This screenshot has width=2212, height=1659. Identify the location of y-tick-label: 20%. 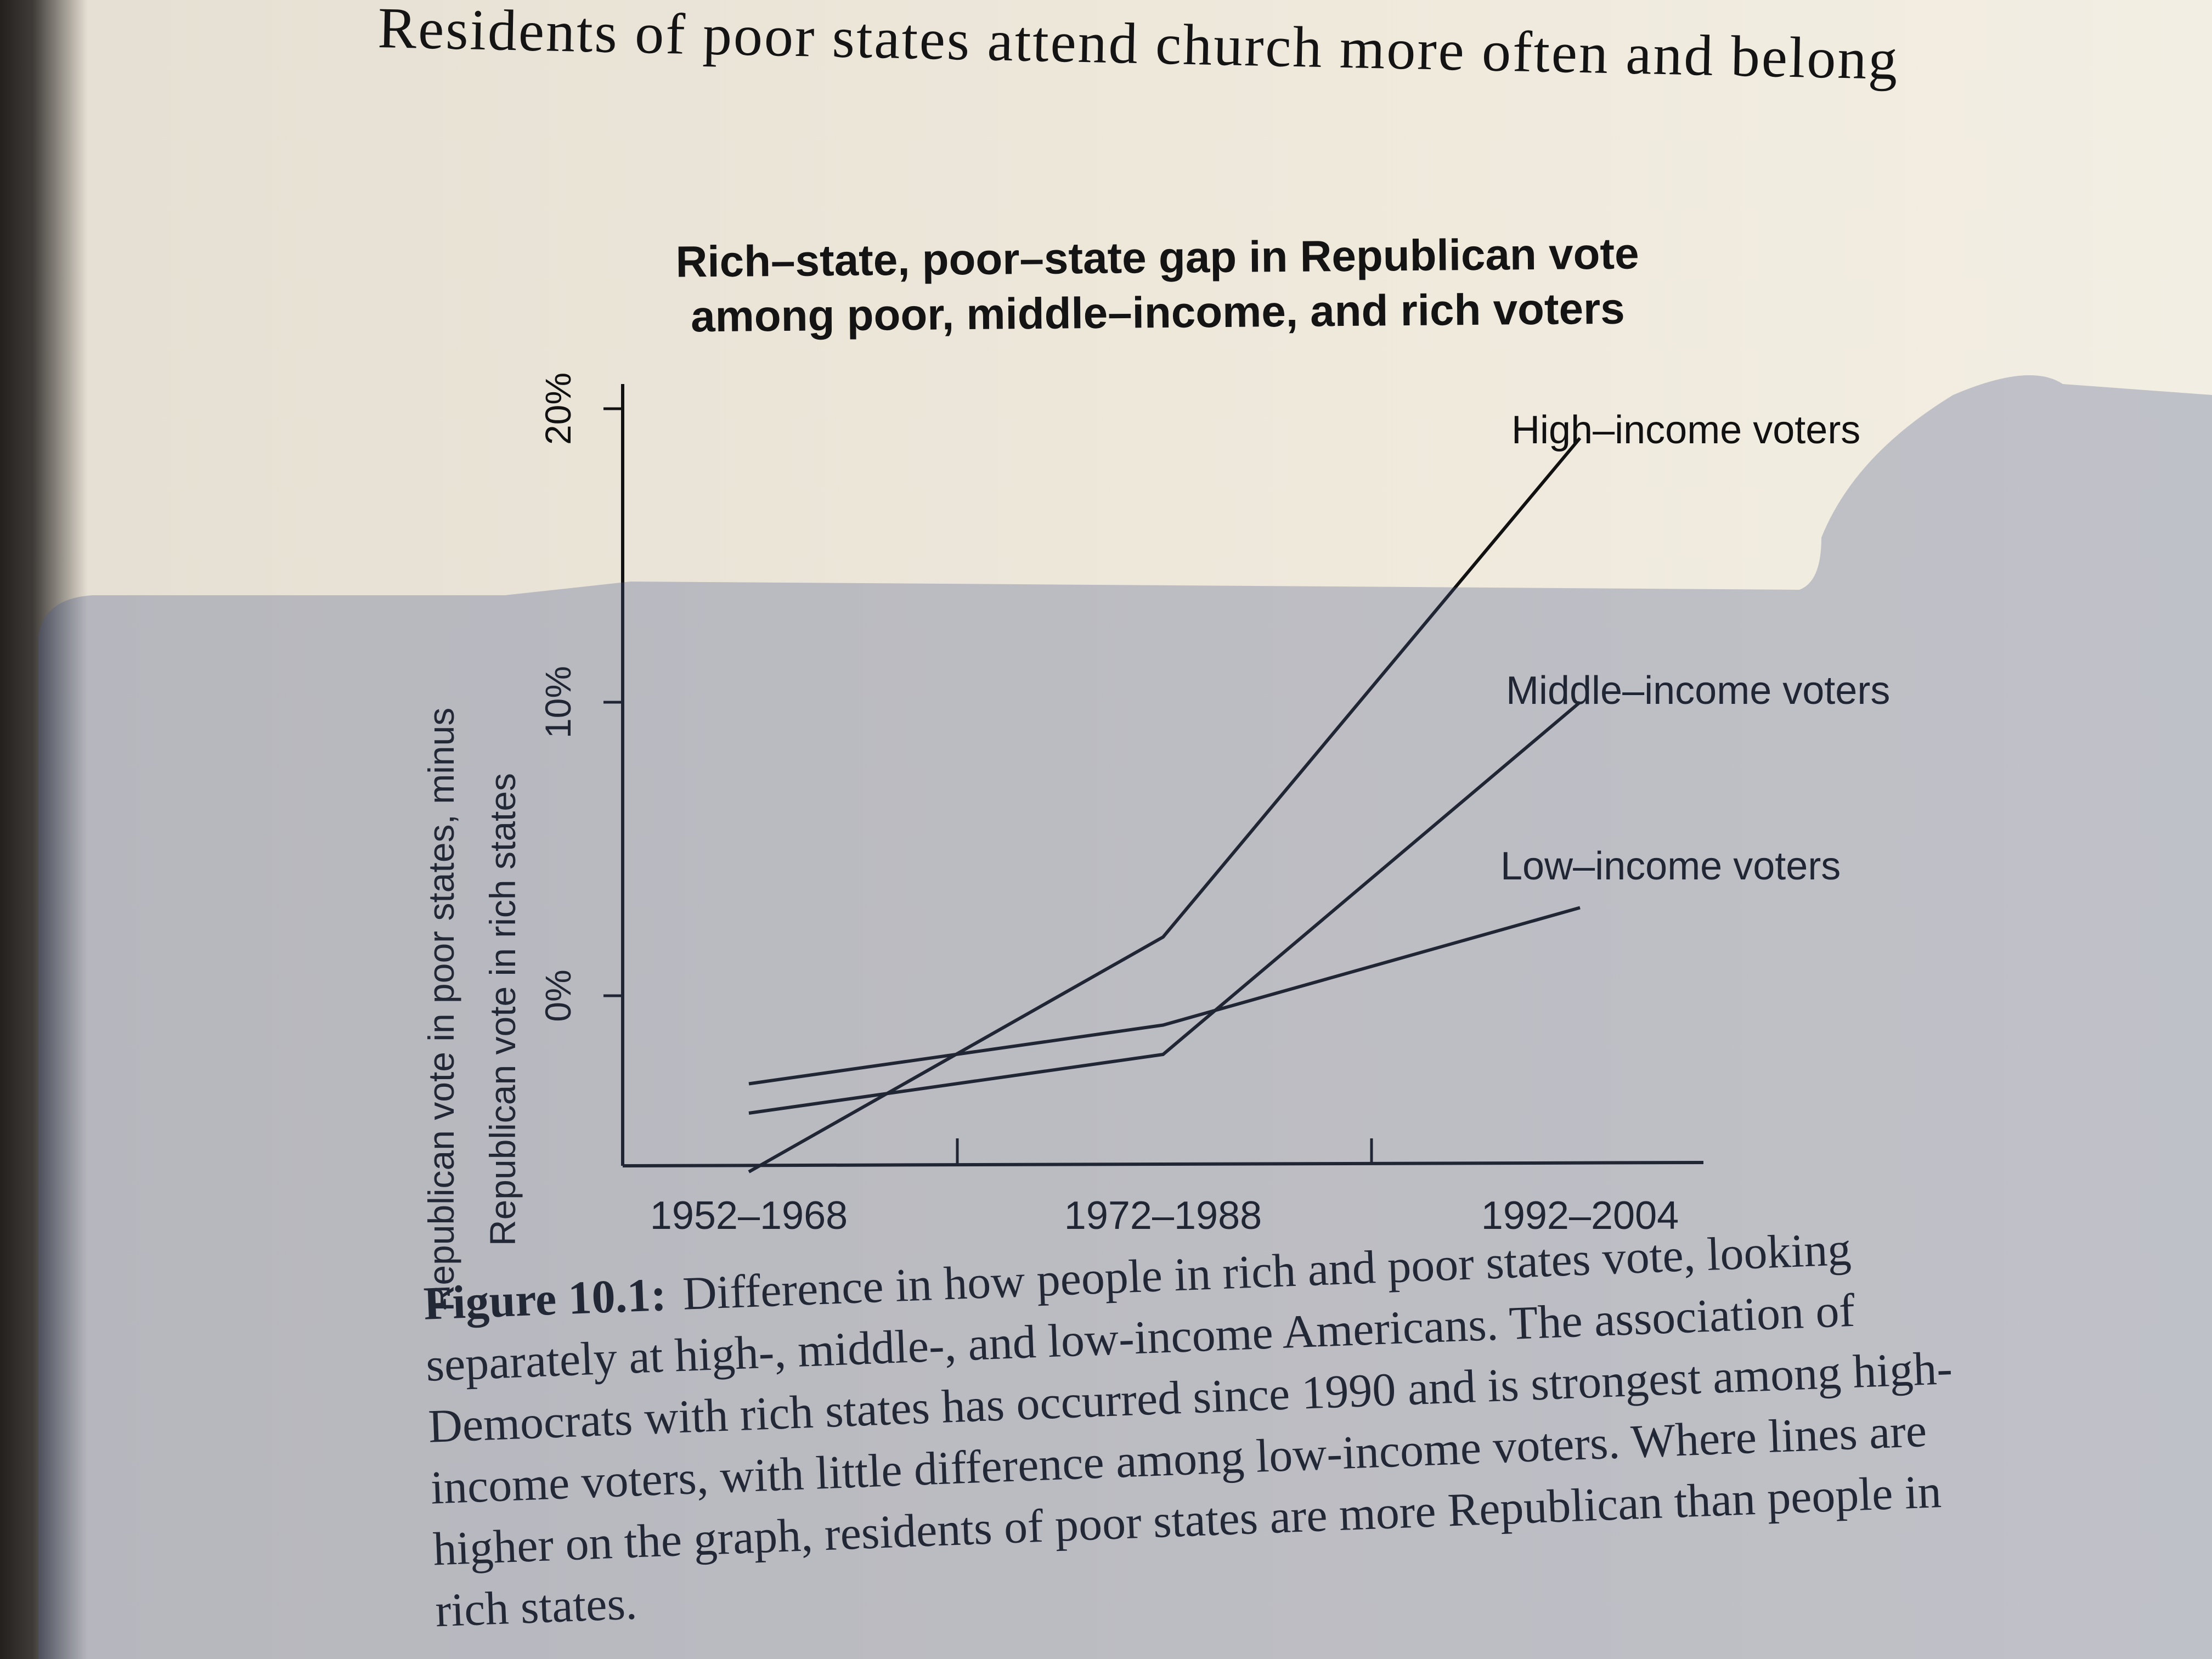
(558, 409).